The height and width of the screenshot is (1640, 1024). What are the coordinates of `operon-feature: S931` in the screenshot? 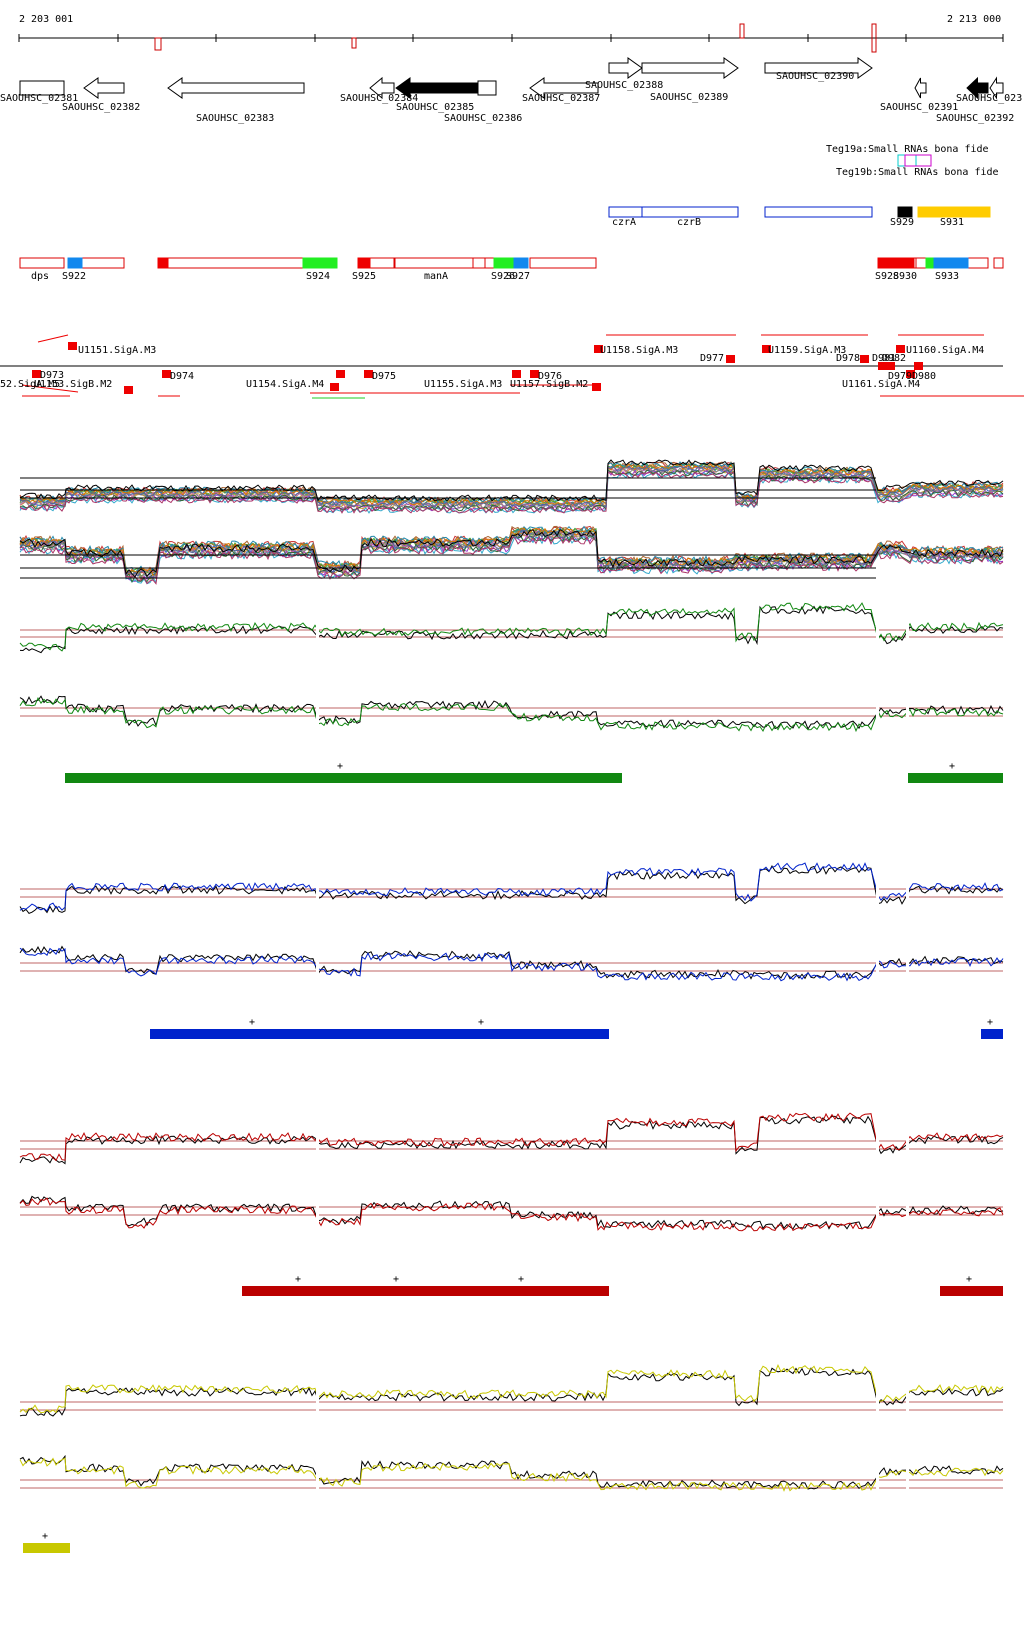 It's located at (954, 217).